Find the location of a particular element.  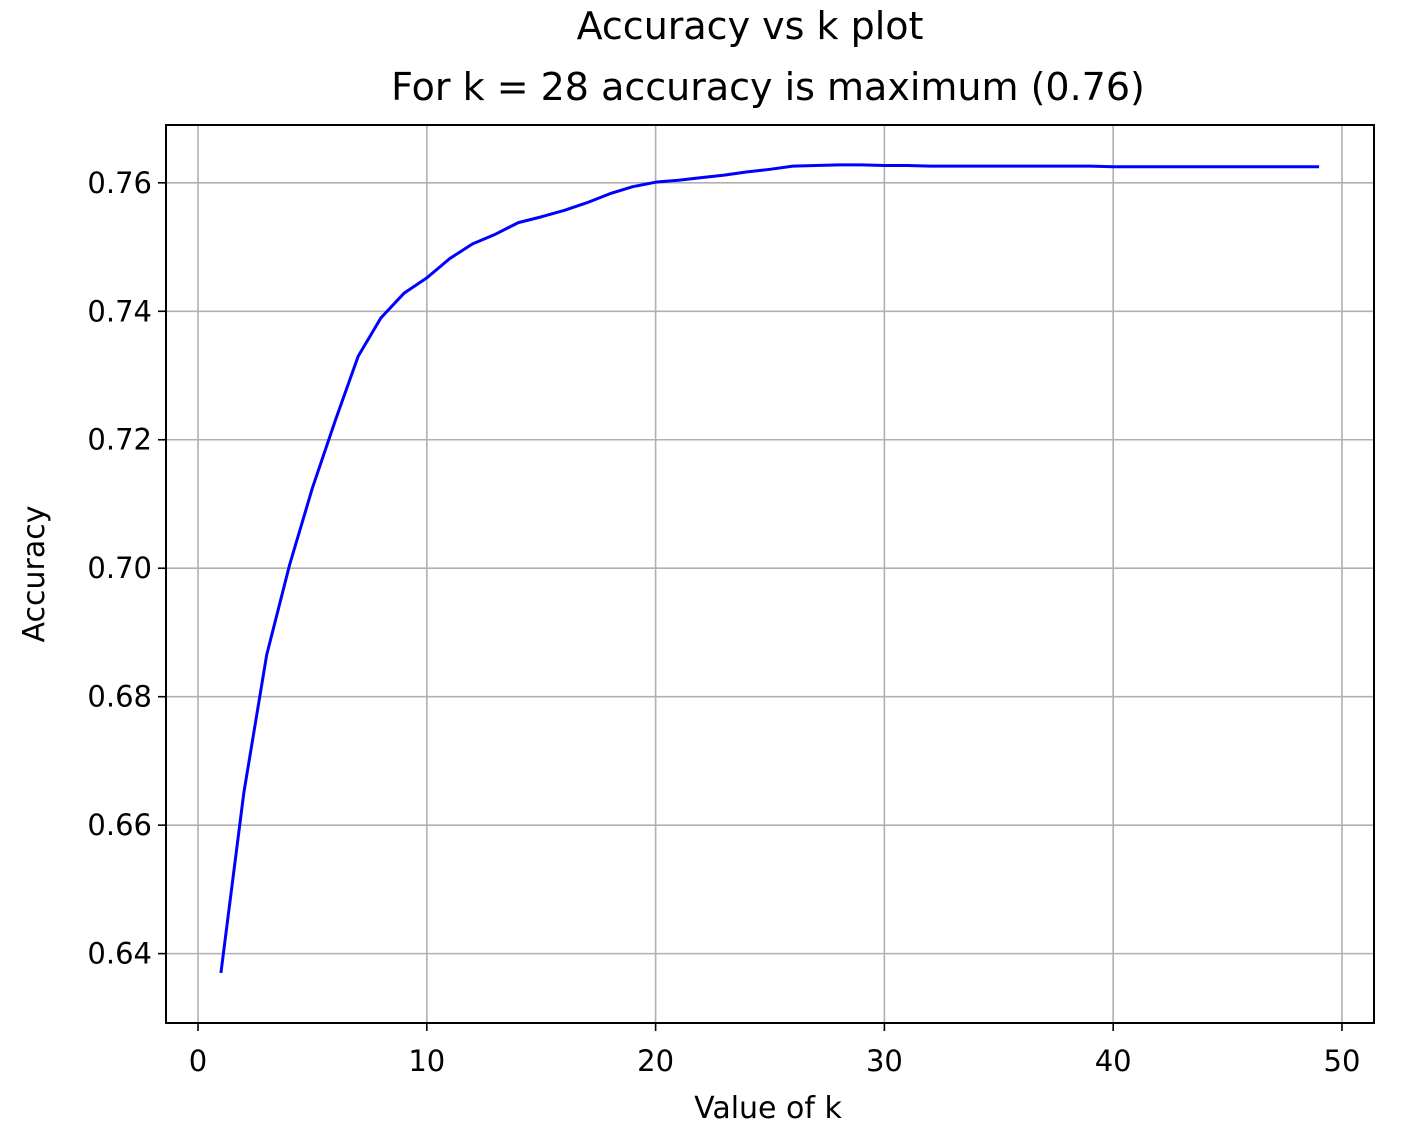

y-axis-label: Accuracy is located at coordinates (34, 574).